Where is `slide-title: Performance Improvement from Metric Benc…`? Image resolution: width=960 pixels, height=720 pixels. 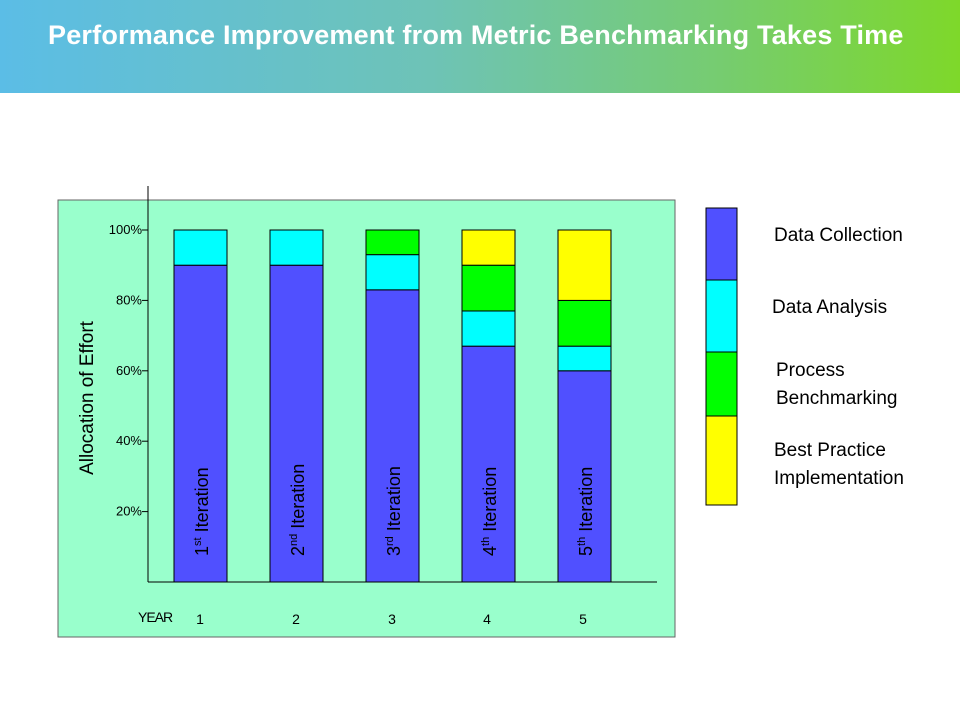
slide-title: Performance Improvement from Metric Benc… is located at coordinates (476, 35).